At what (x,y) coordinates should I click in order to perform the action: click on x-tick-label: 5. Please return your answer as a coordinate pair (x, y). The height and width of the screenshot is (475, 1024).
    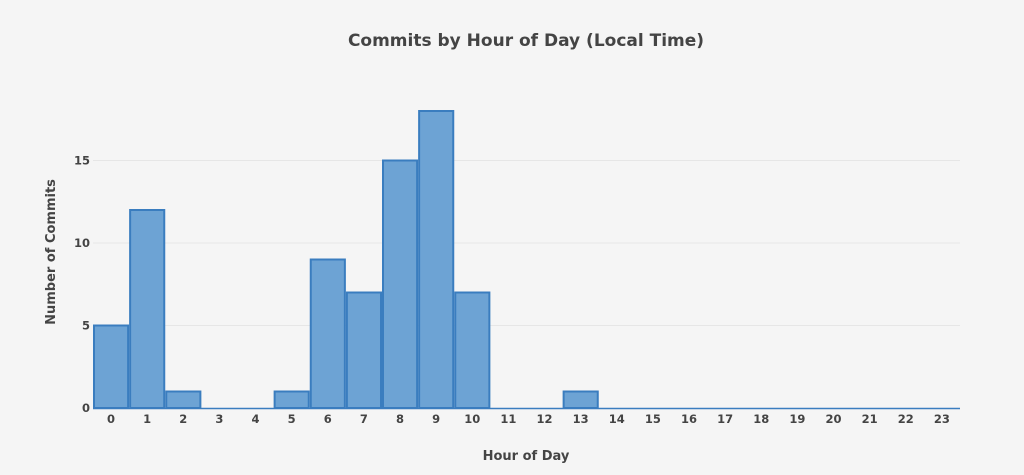
    Looking at the image, I should click on (292, 419).